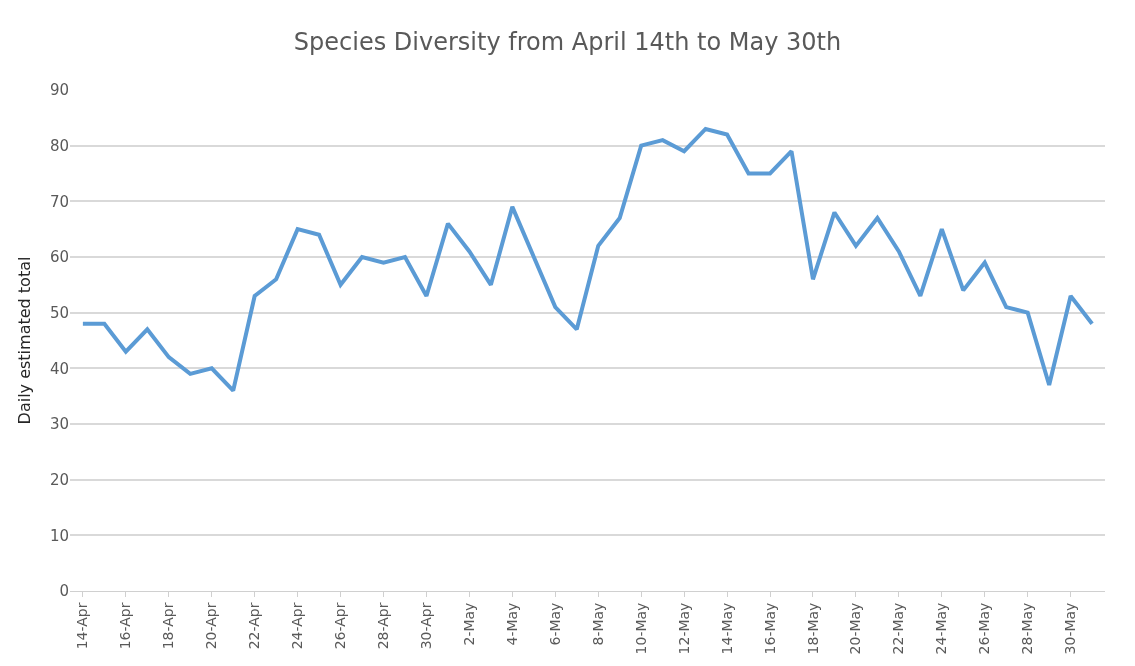  Describe the element at coordinates (59, 90) in the screenshot. I see `y-tick-label: 90` at that location.